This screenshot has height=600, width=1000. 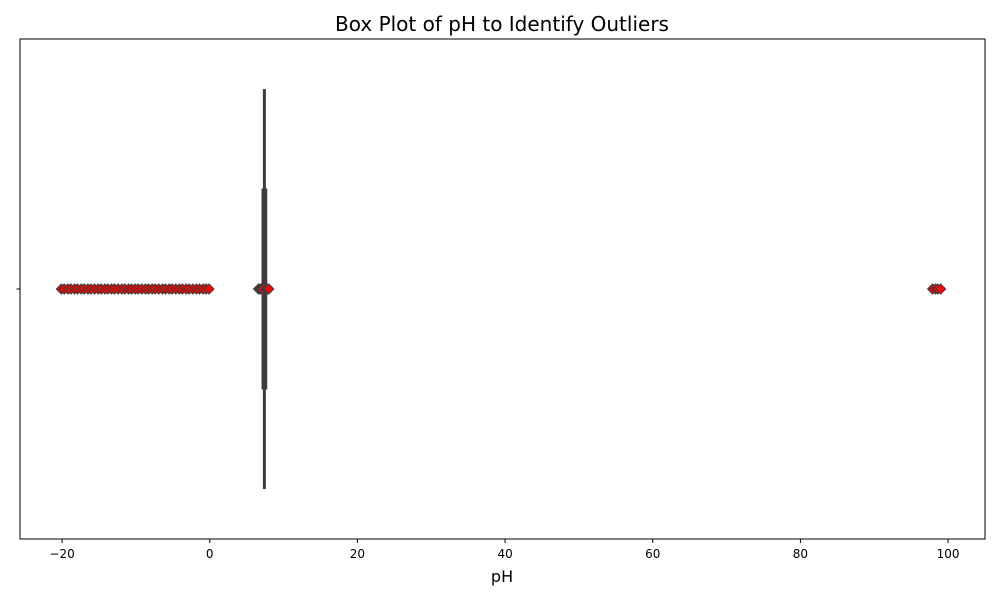 What do you see at coordinates (357, 554) in the screenshot?
I see `x-tick-label: 20` at bounding box center [357, 554].